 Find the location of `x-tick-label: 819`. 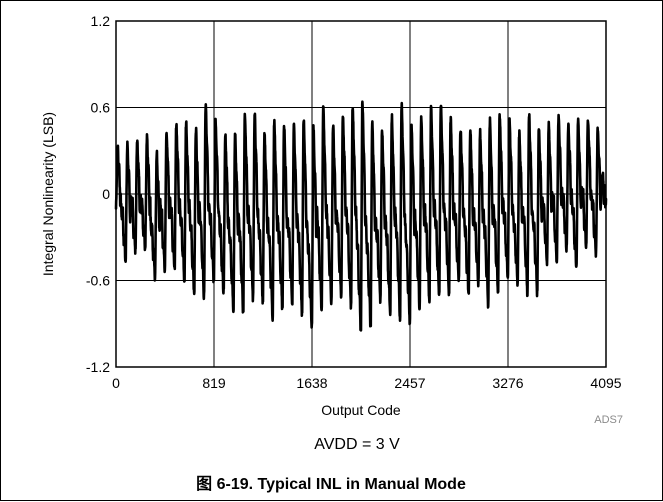

x-tick-label: 819 is located at coordinates (214, 383).